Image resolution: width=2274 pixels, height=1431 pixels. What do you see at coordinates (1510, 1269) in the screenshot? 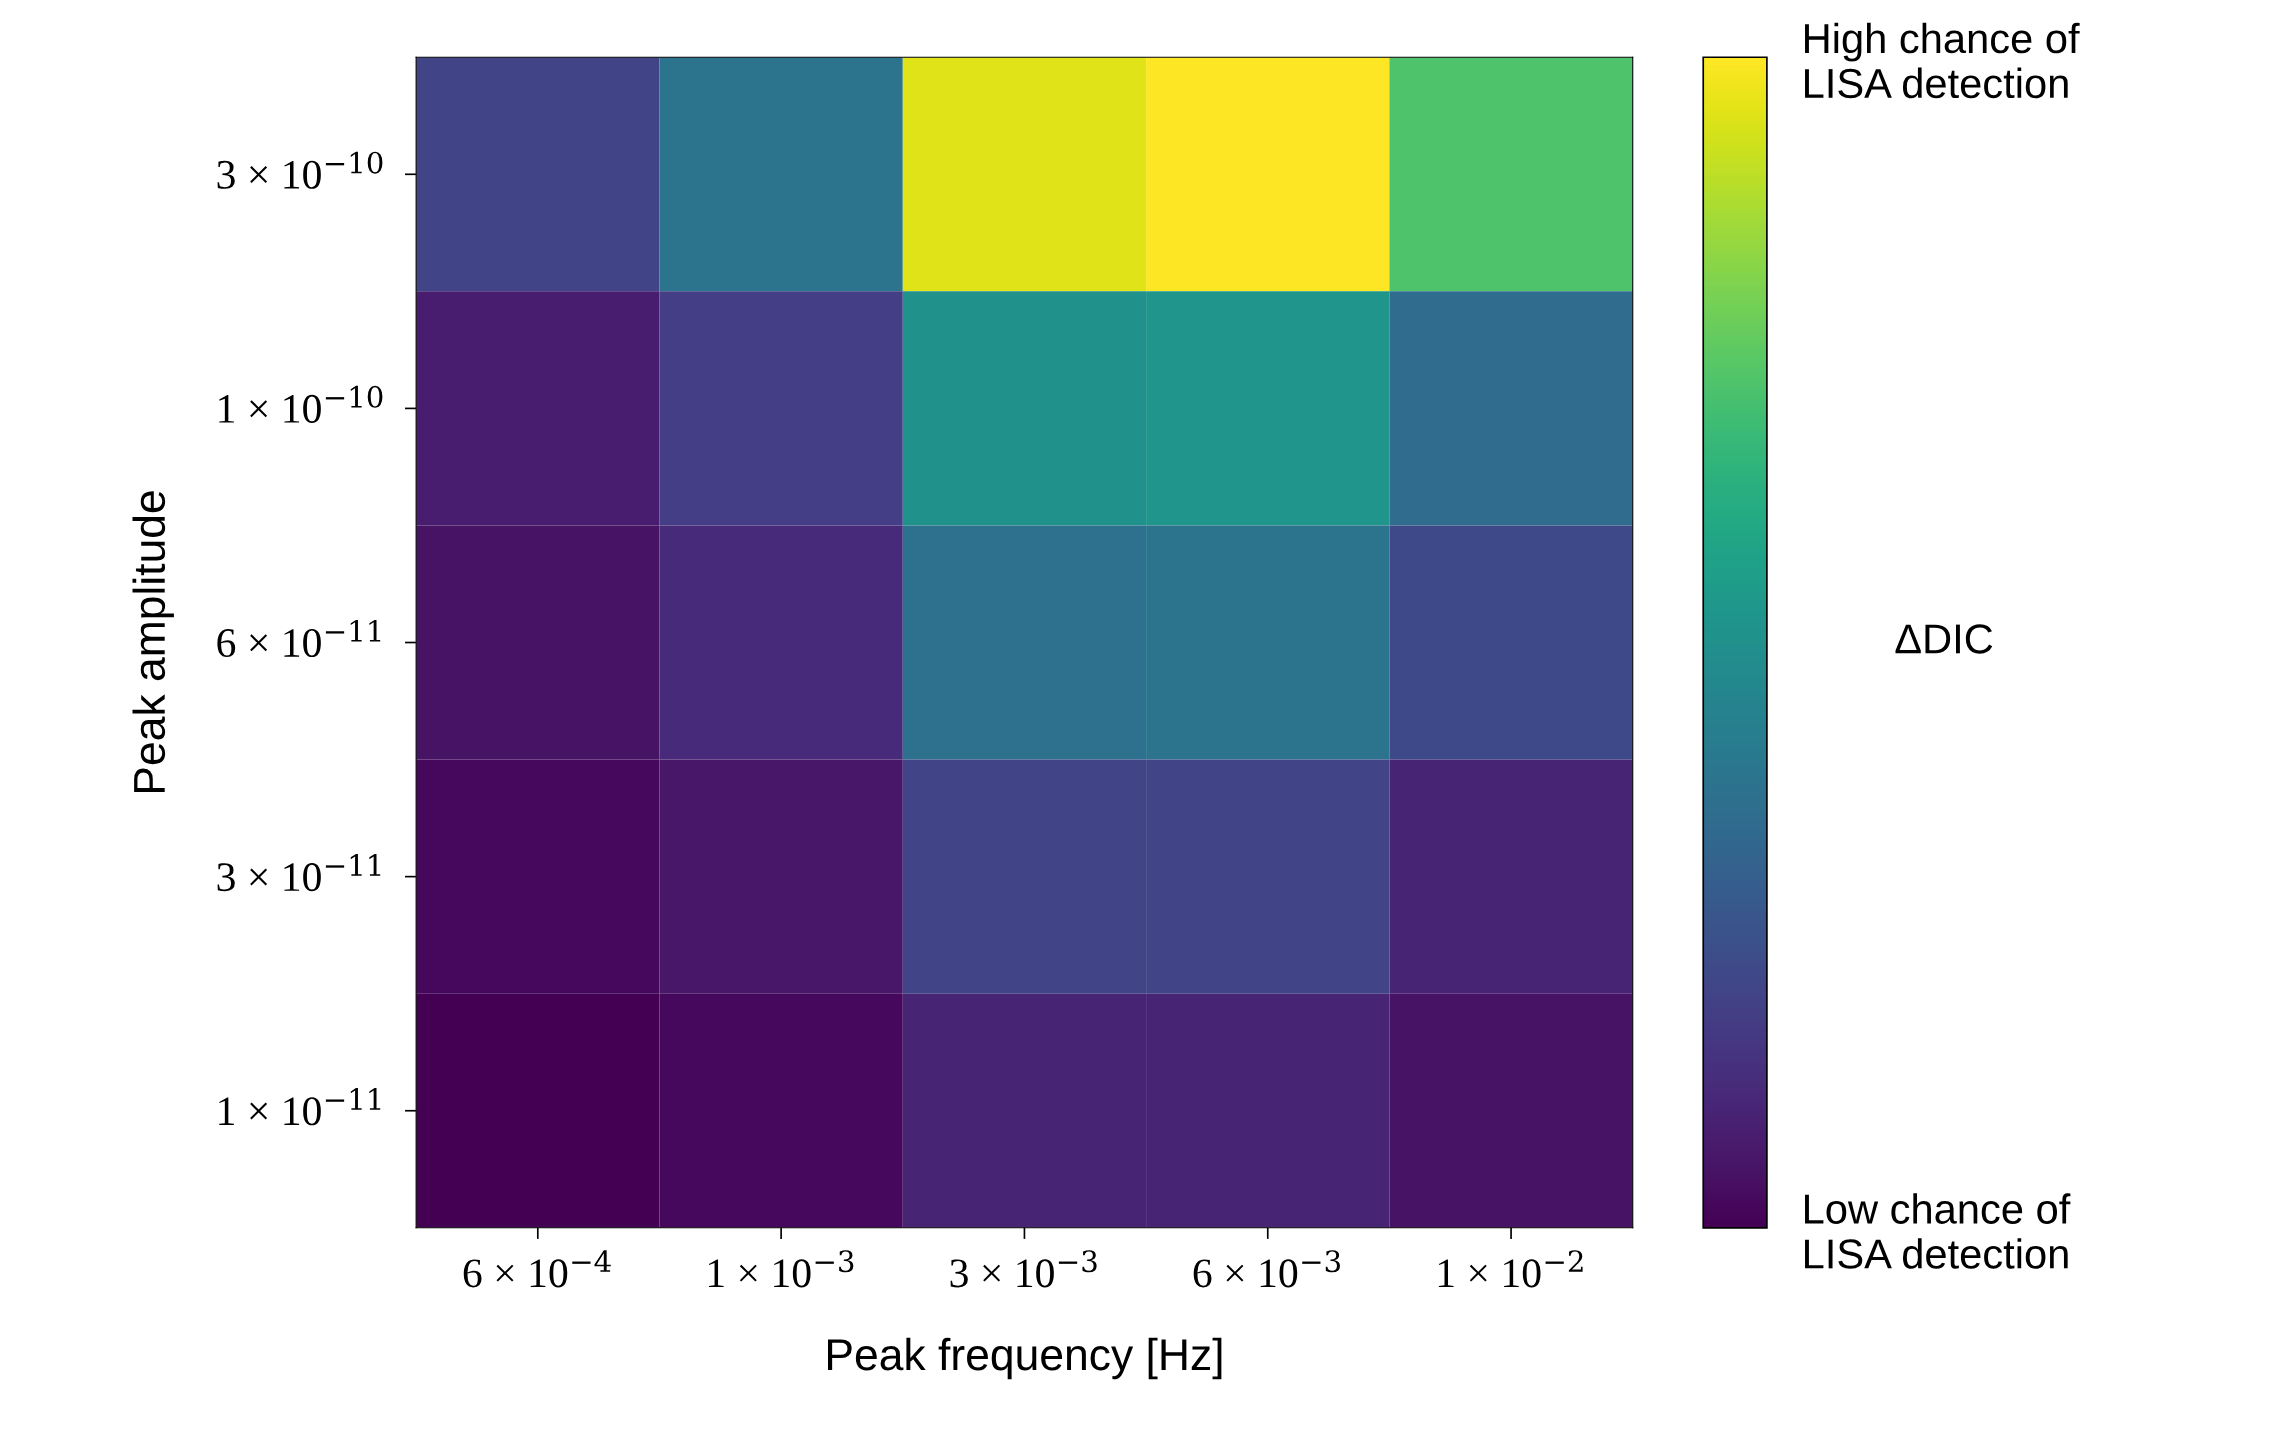
I see `x-tick-label: 1 × 10$^{−2}$` at bounding box center [1510, 1269].